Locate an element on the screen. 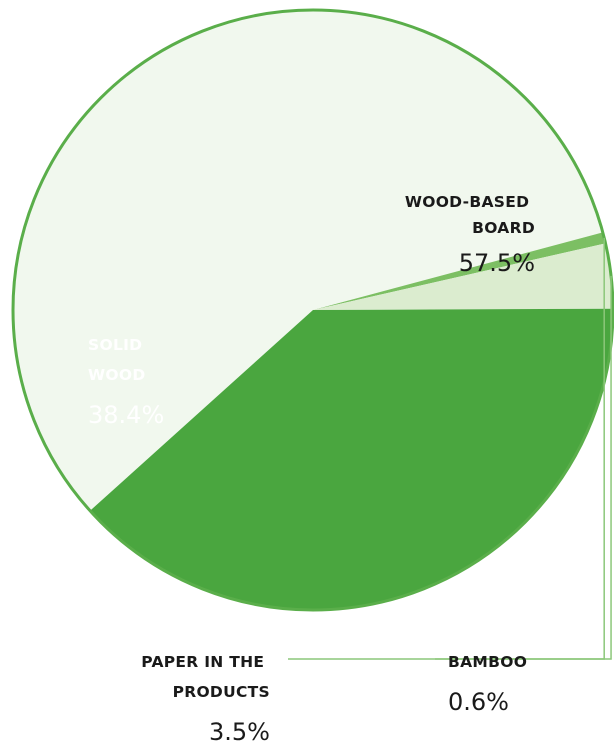  slice-label-line: SOLID is located at coordinates (115, 345).